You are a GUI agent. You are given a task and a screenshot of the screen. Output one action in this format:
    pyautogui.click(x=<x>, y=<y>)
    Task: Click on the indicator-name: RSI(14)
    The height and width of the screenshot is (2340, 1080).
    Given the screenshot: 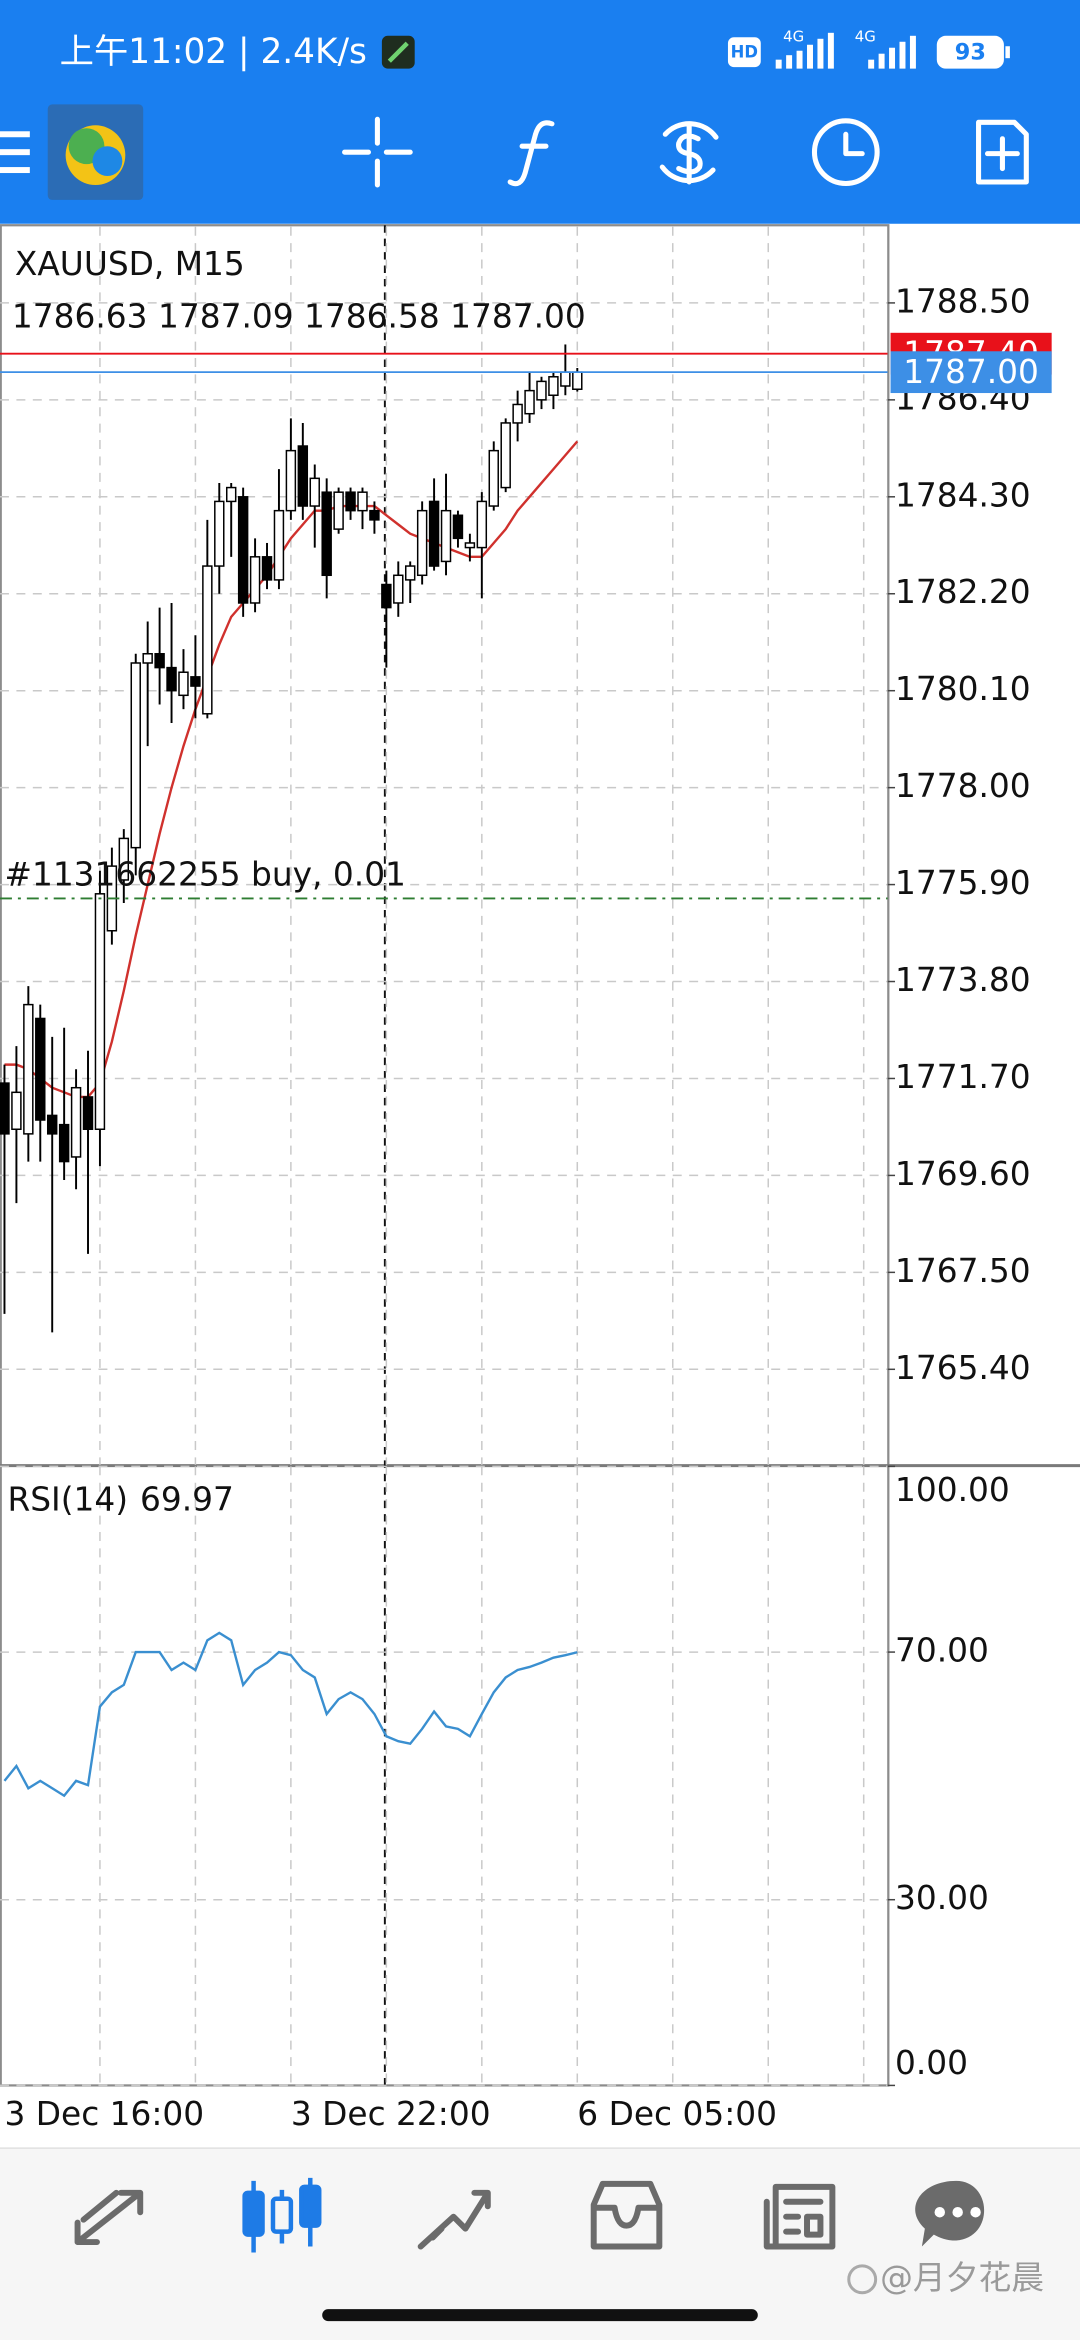 What is the action you would take?
    pyautogui.click(x=67, y=1499)
    